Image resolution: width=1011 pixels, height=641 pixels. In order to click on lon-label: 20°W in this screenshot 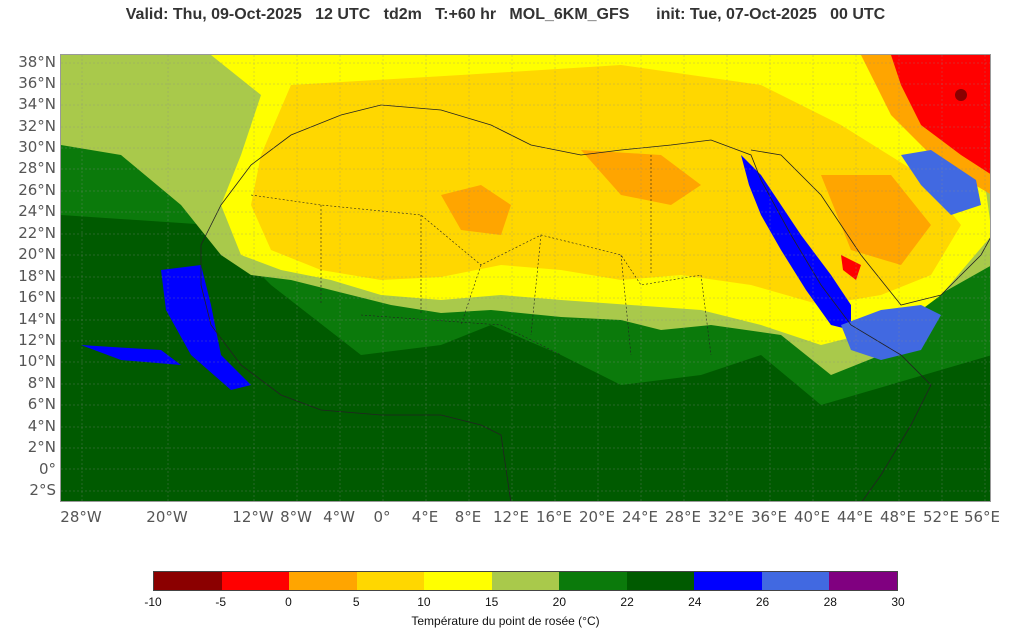, I will do `click(167, 517)`.